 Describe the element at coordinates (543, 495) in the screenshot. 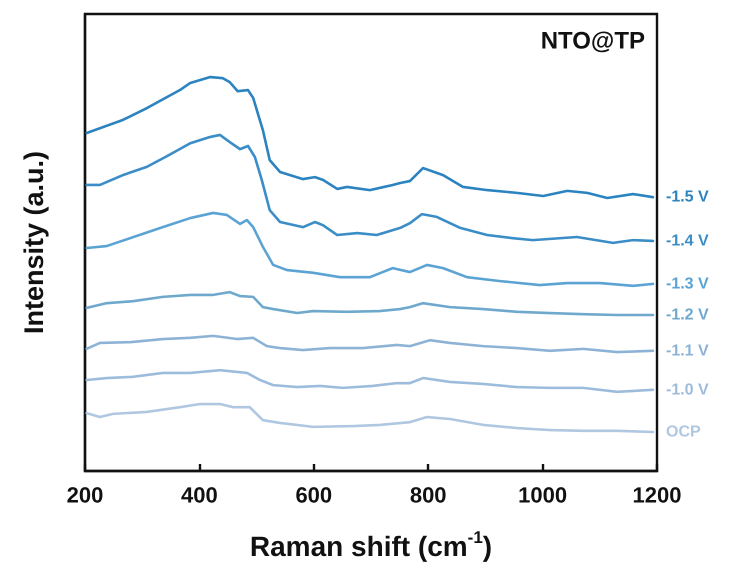

I see `x-tick-label: 1000` at that location.